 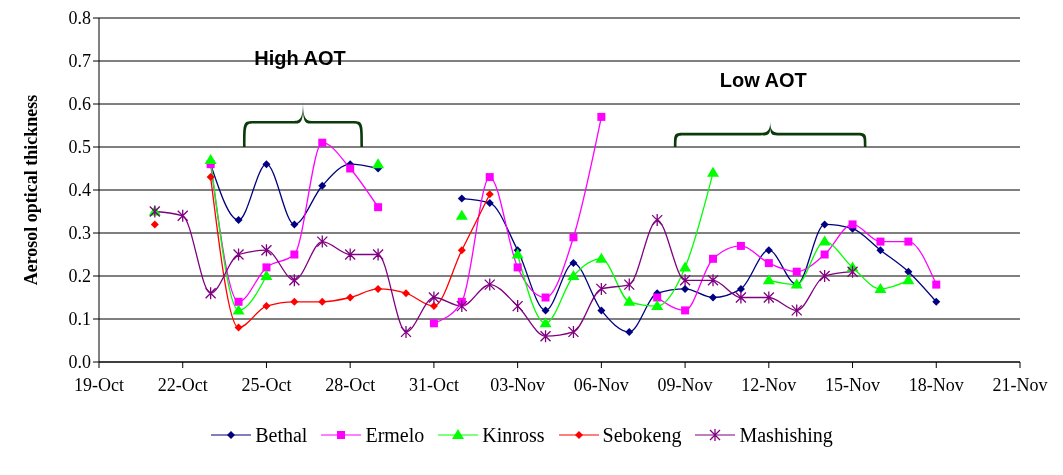 I want to click on y-tick-label: 0.1, so click(x=79, y=319).